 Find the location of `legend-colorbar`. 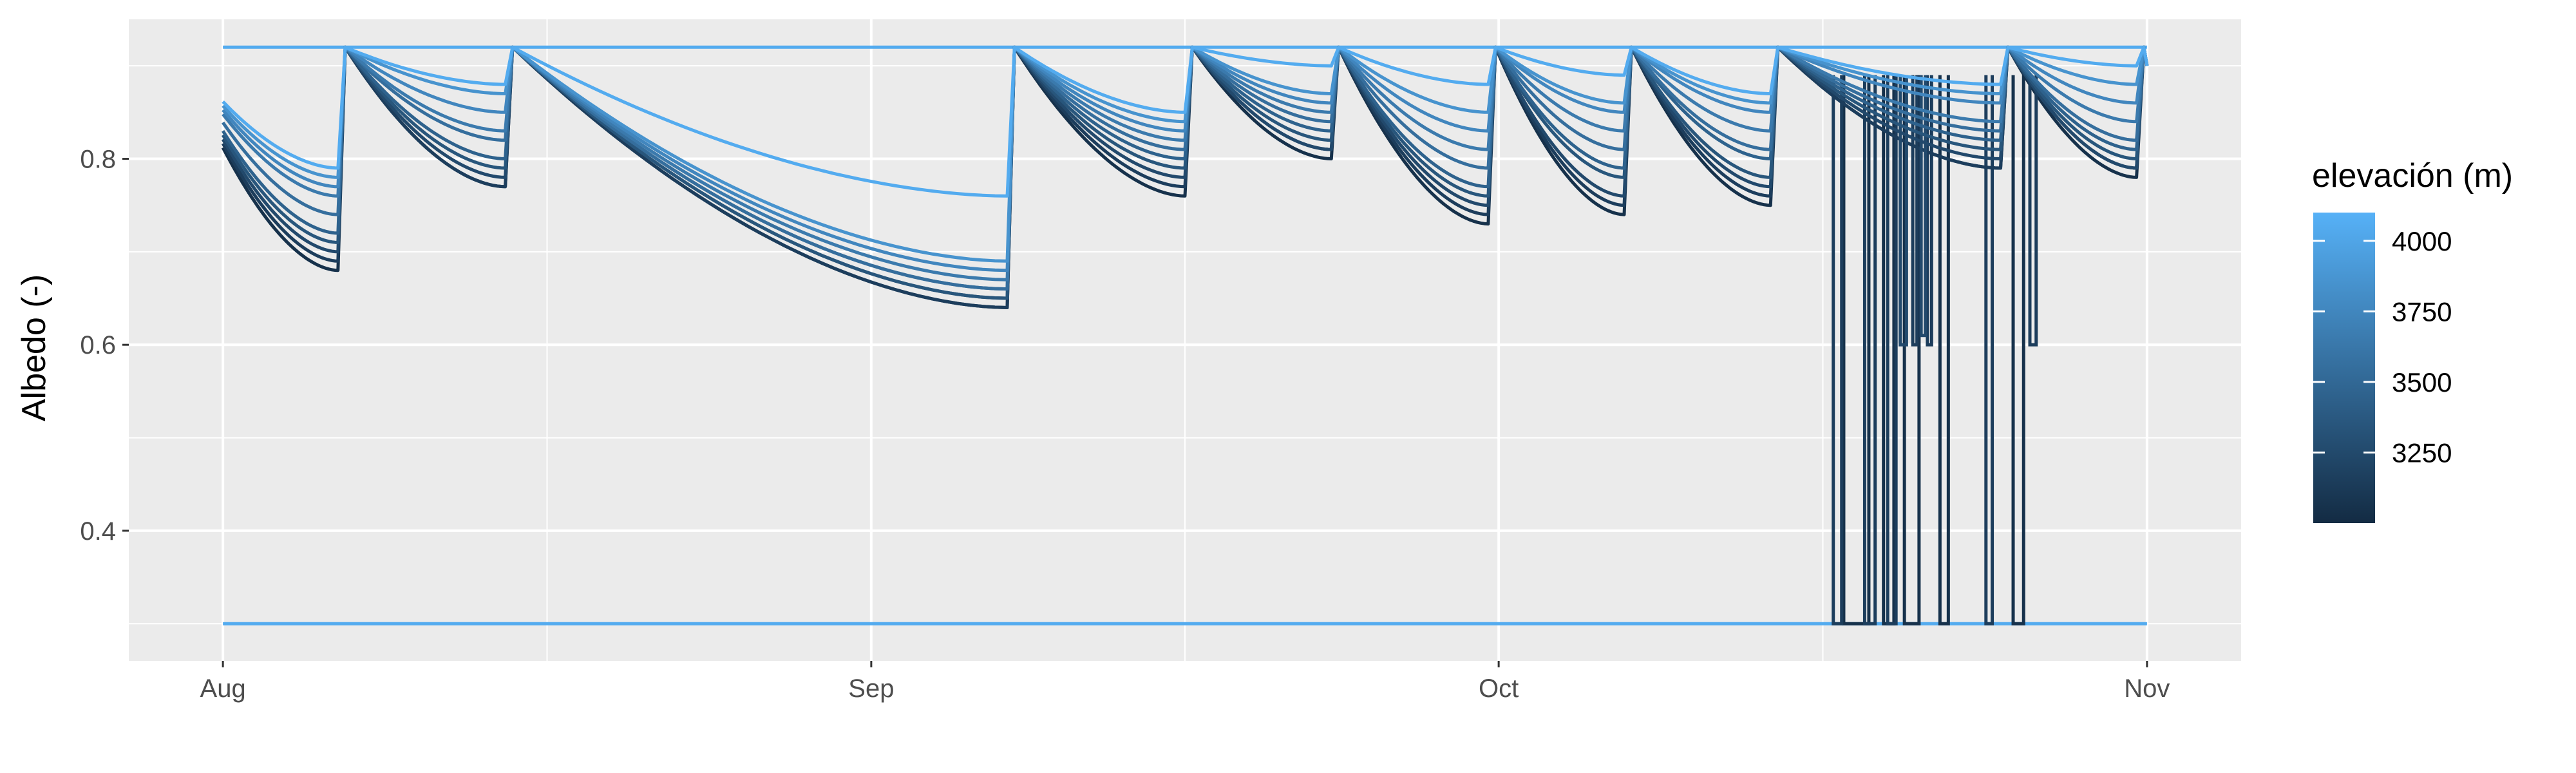

legend-colorbar is located at coordinates (2344, 368).